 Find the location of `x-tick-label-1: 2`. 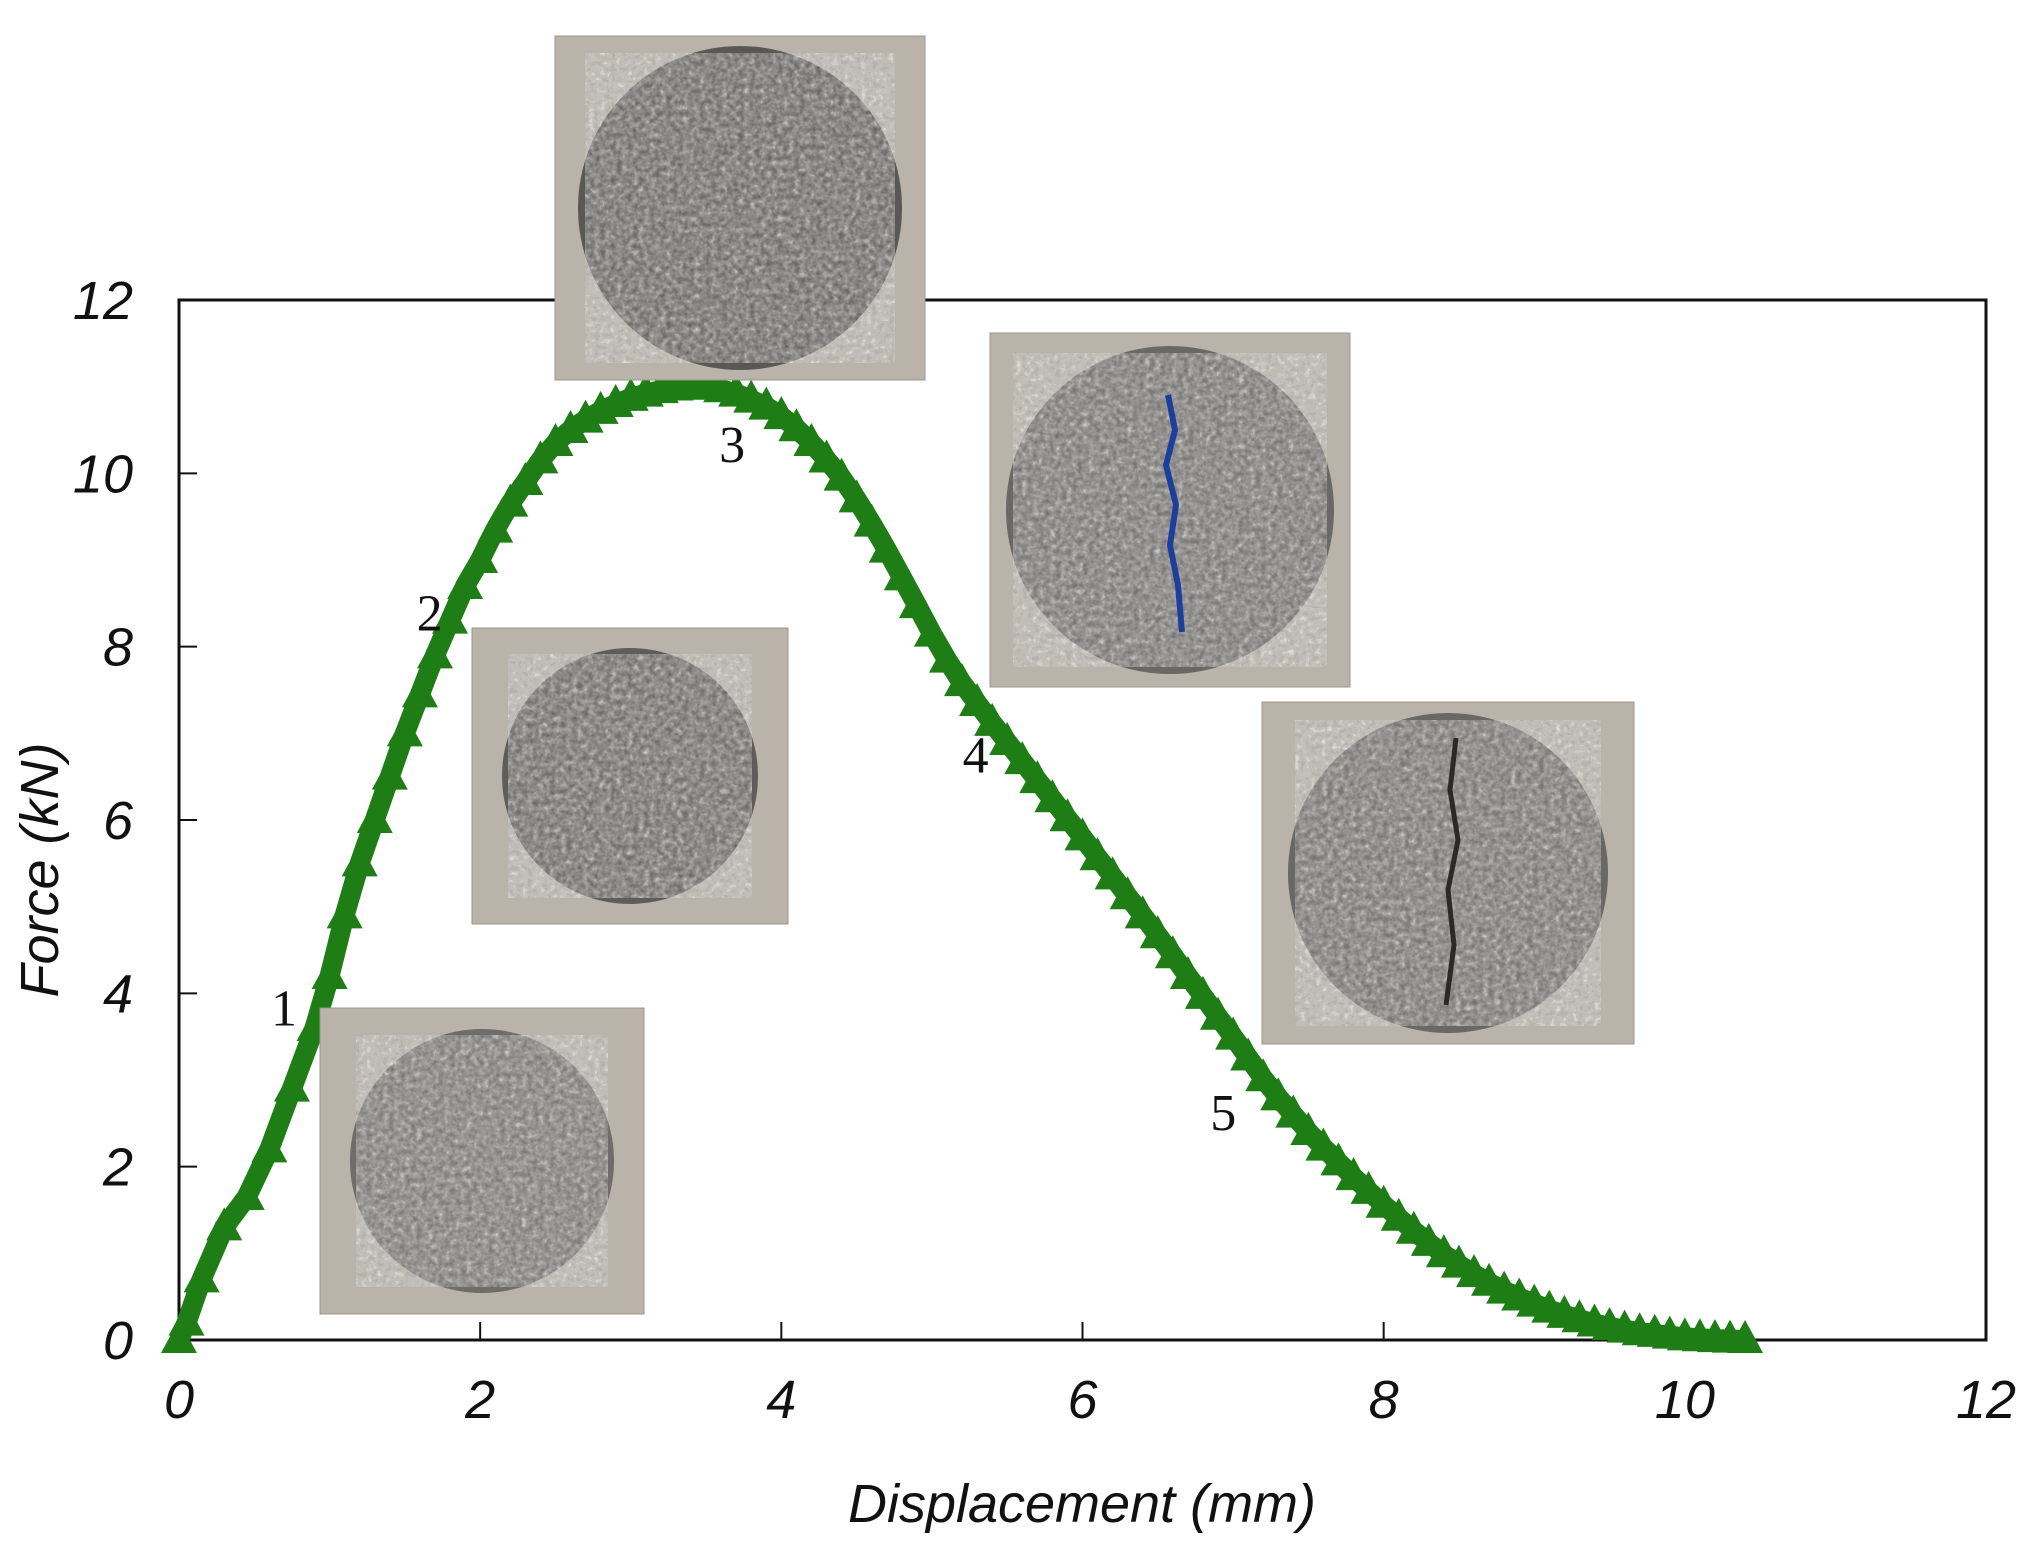

x-tick-label-1: 2 is located at coordinates (479, 1400).